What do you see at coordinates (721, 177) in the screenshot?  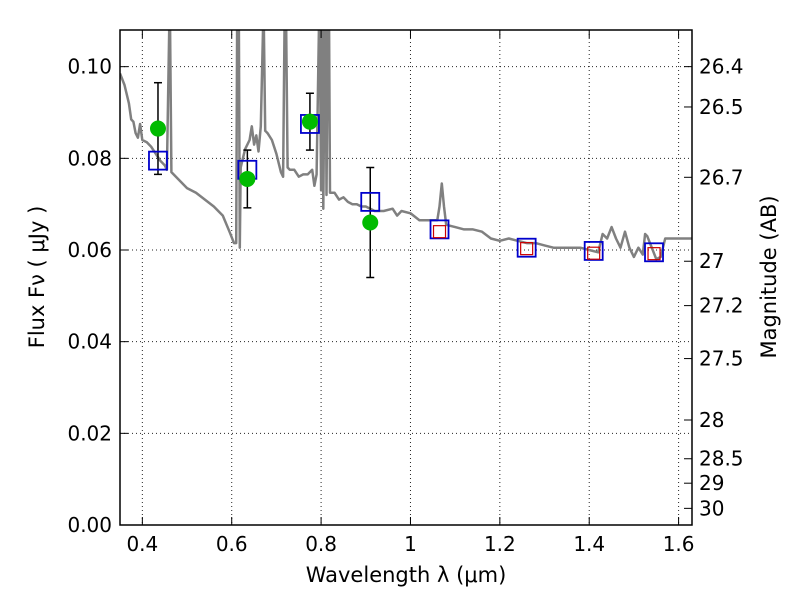 I see `mag-tick-label: 26.7` at bounding box center [721, 177].